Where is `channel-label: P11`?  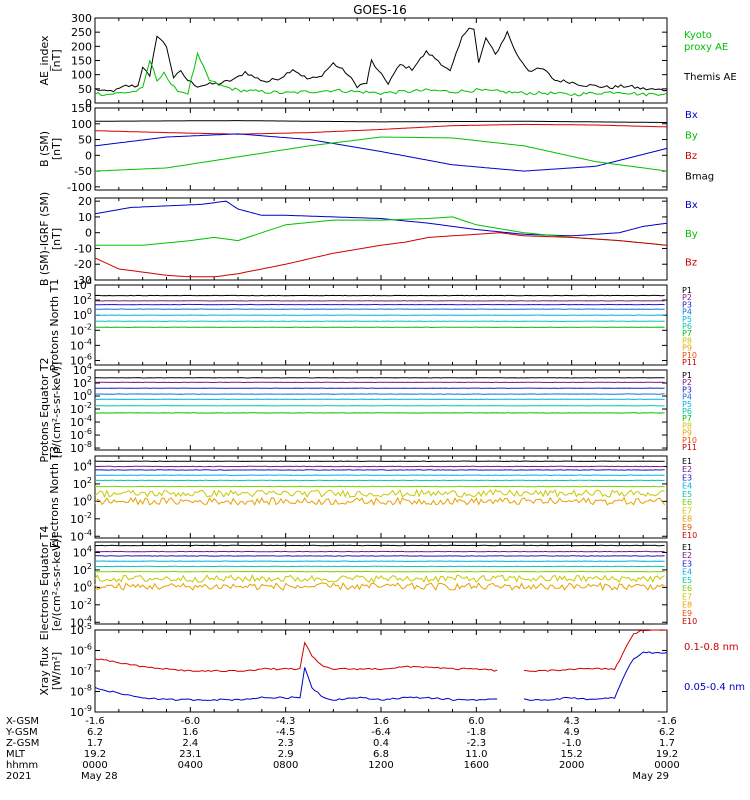 channel-label: P11 is located at coordinates (689, 447).